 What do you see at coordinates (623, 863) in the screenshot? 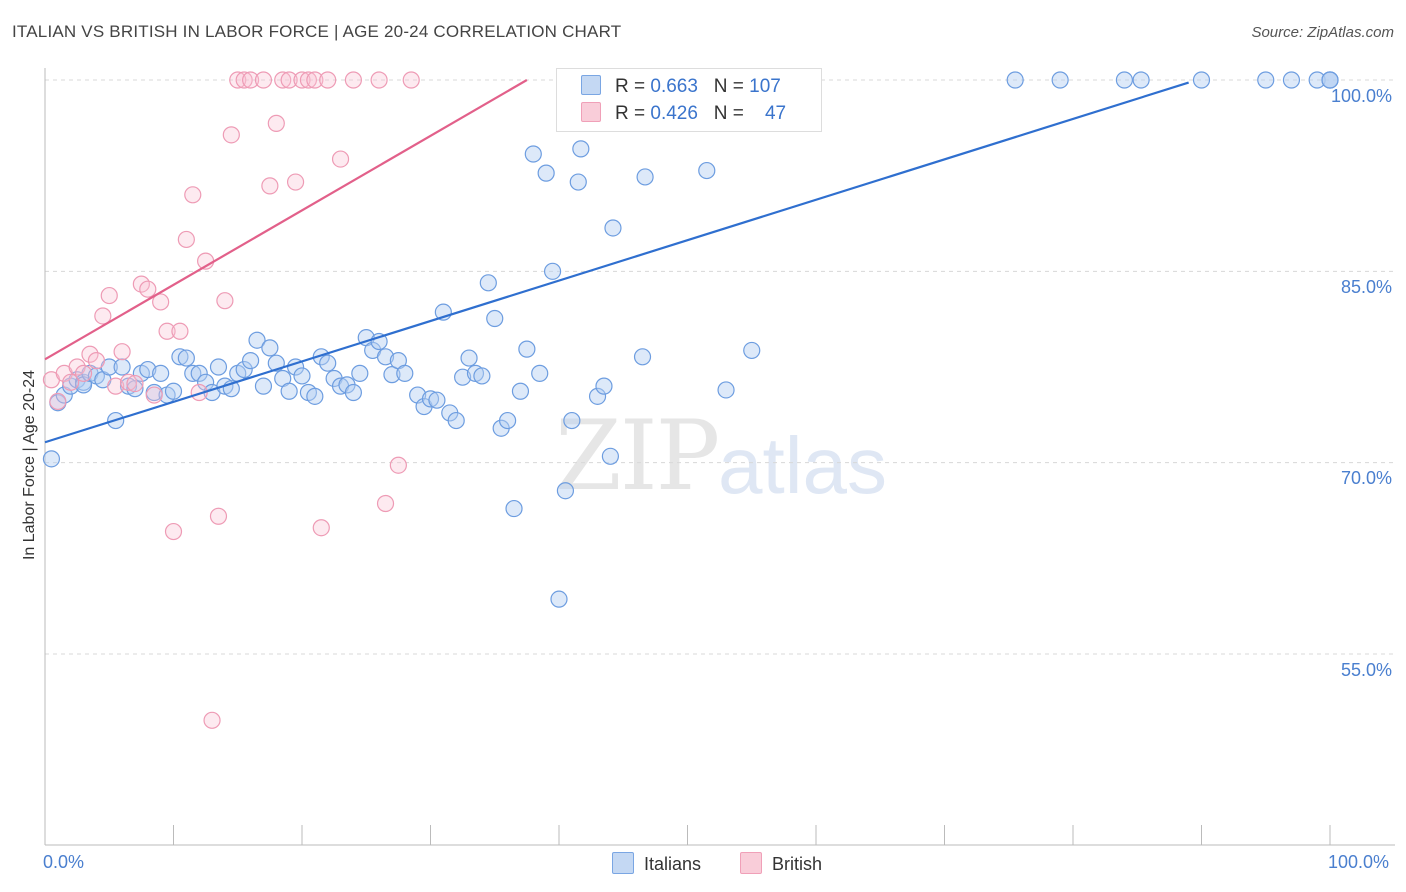
I see `bottom-italians-swatch` at bounding box center [623, 863].